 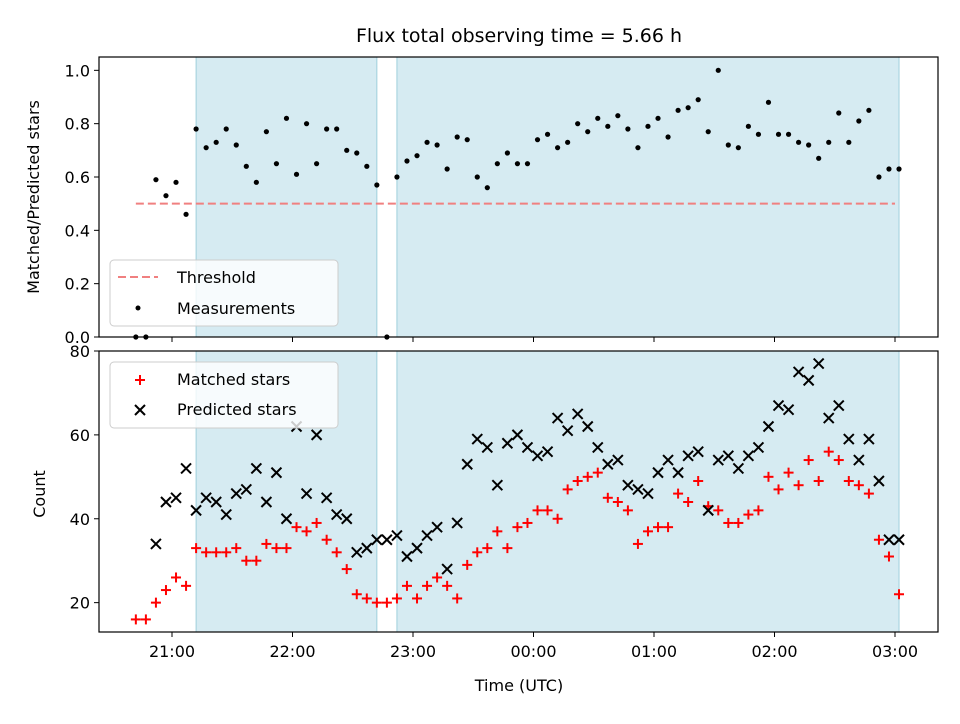 I want to click on legend-threshold-label: Threshold, so click(x=216, y=277).